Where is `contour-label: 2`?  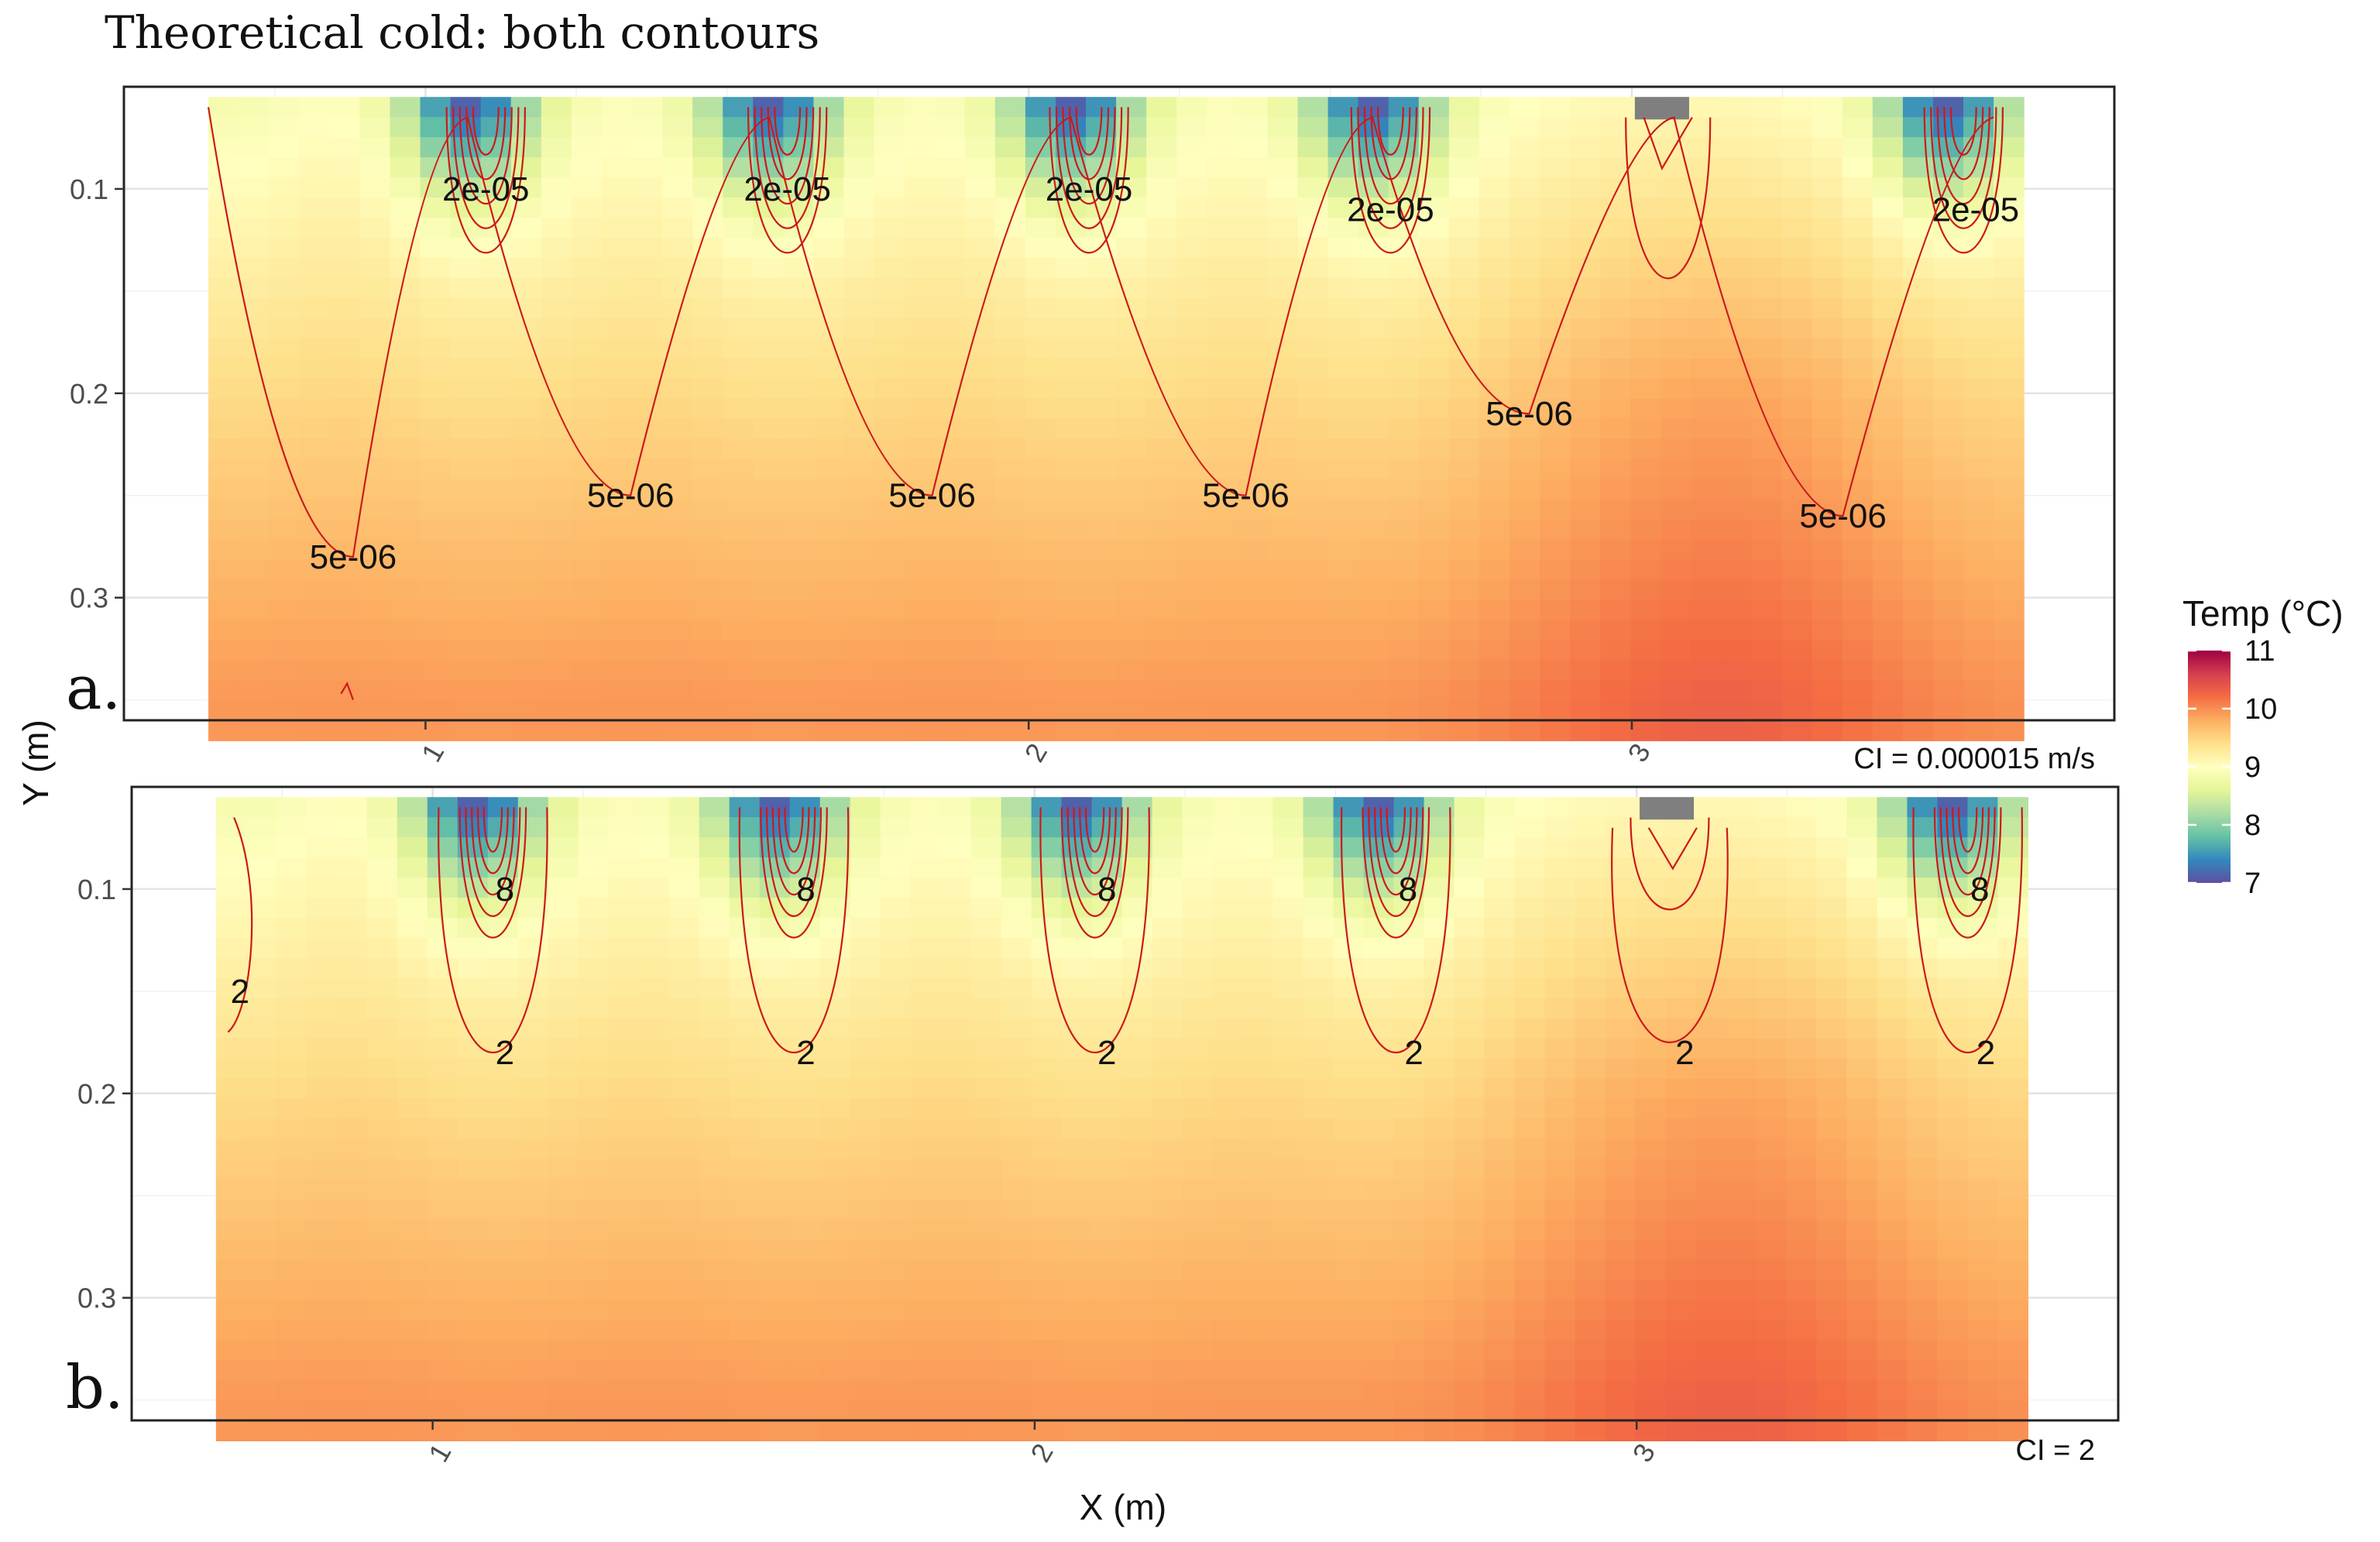
contour-label: 2 is located at coordinates (1107, 1053).